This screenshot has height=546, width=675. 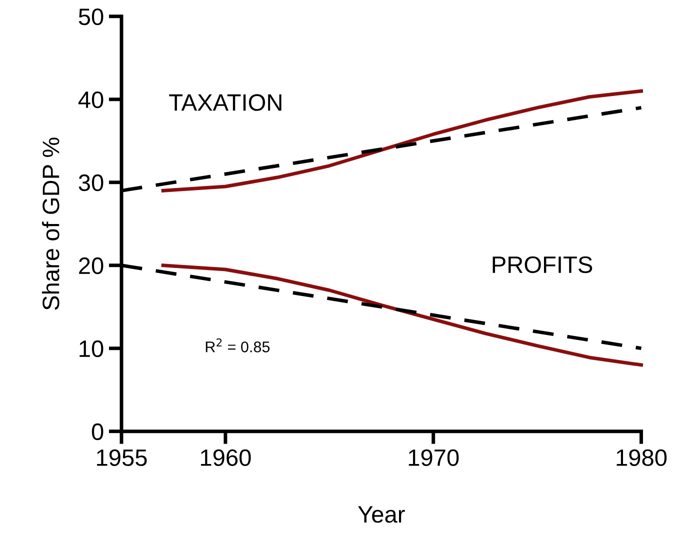 I want to click on x-tick-label: 1955, so click(x=122, y=457).